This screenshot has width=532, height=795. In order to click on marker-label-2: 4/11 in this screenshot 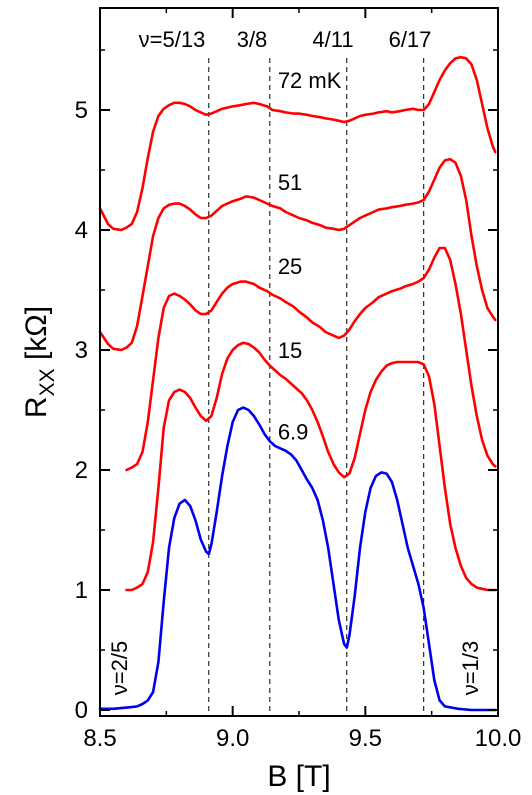, I will do `click(332, 39)`.